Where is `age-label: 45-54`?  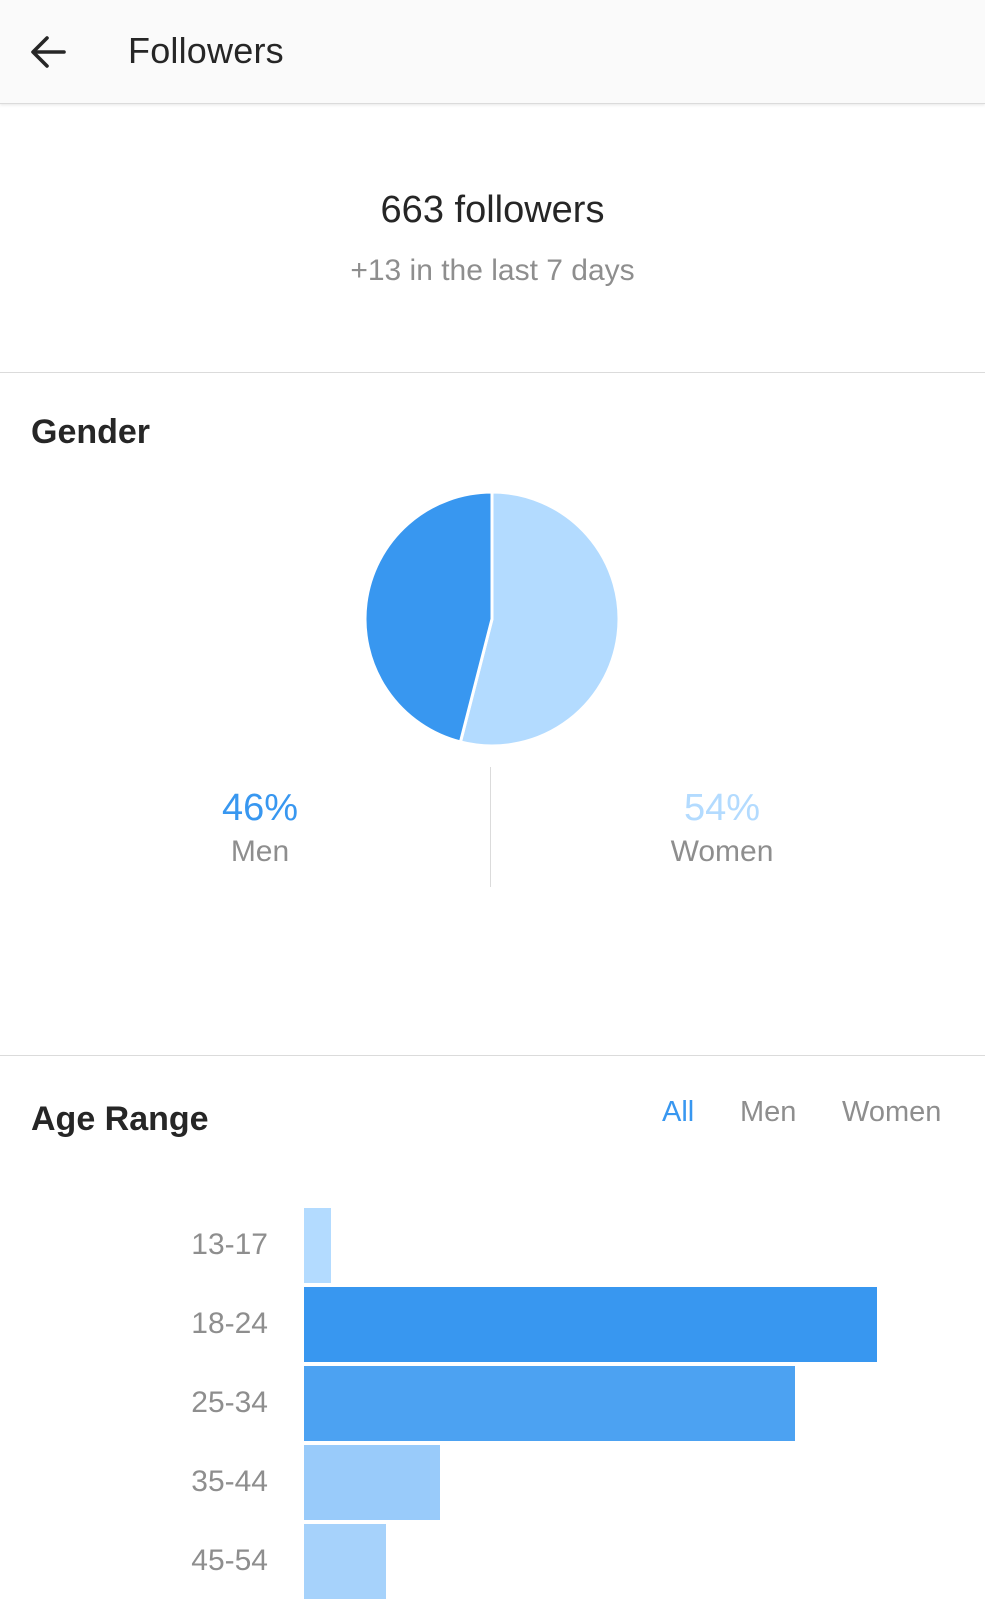 age-label: 45-54 is located at coordinates (229, 1560).